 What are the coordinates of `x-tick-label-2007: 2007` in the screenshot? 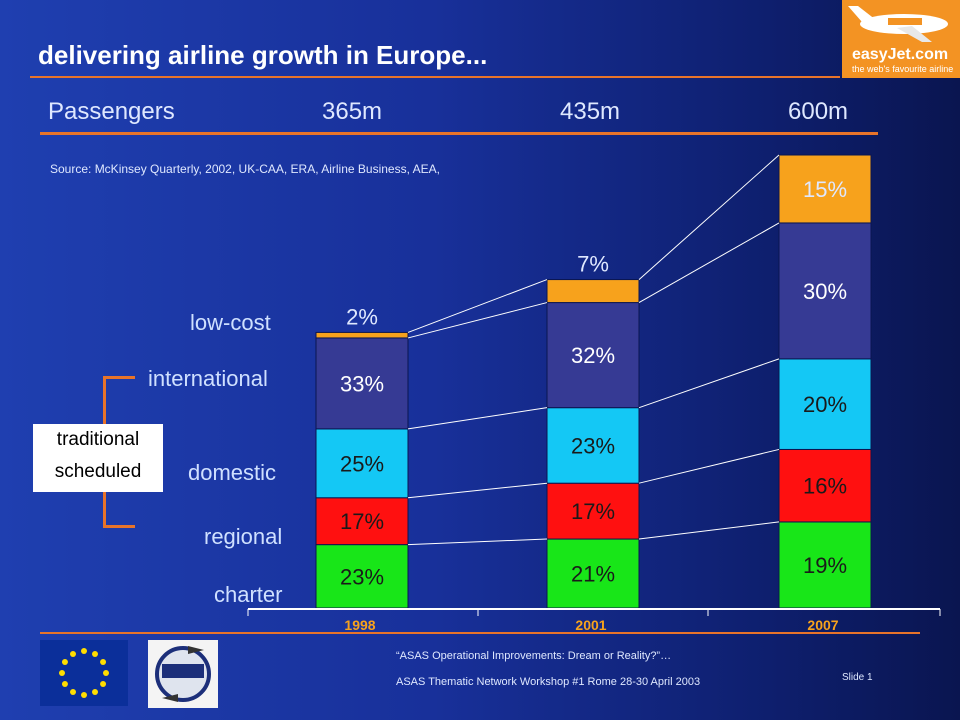 It's located at (822, 625).